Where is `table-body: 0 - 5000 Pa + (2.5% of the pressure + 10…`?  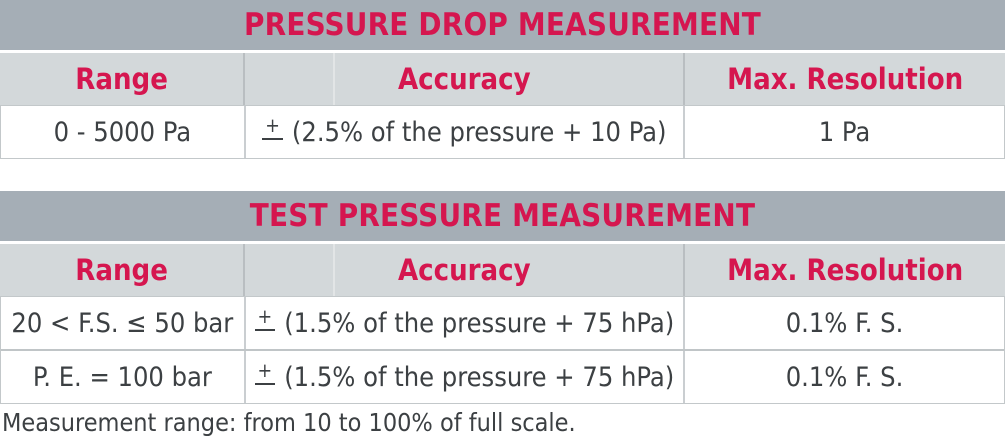
table-body: 0 - 5000 Pa + (2.5% of the pressure + 10… is located at coordinates (502, 132).